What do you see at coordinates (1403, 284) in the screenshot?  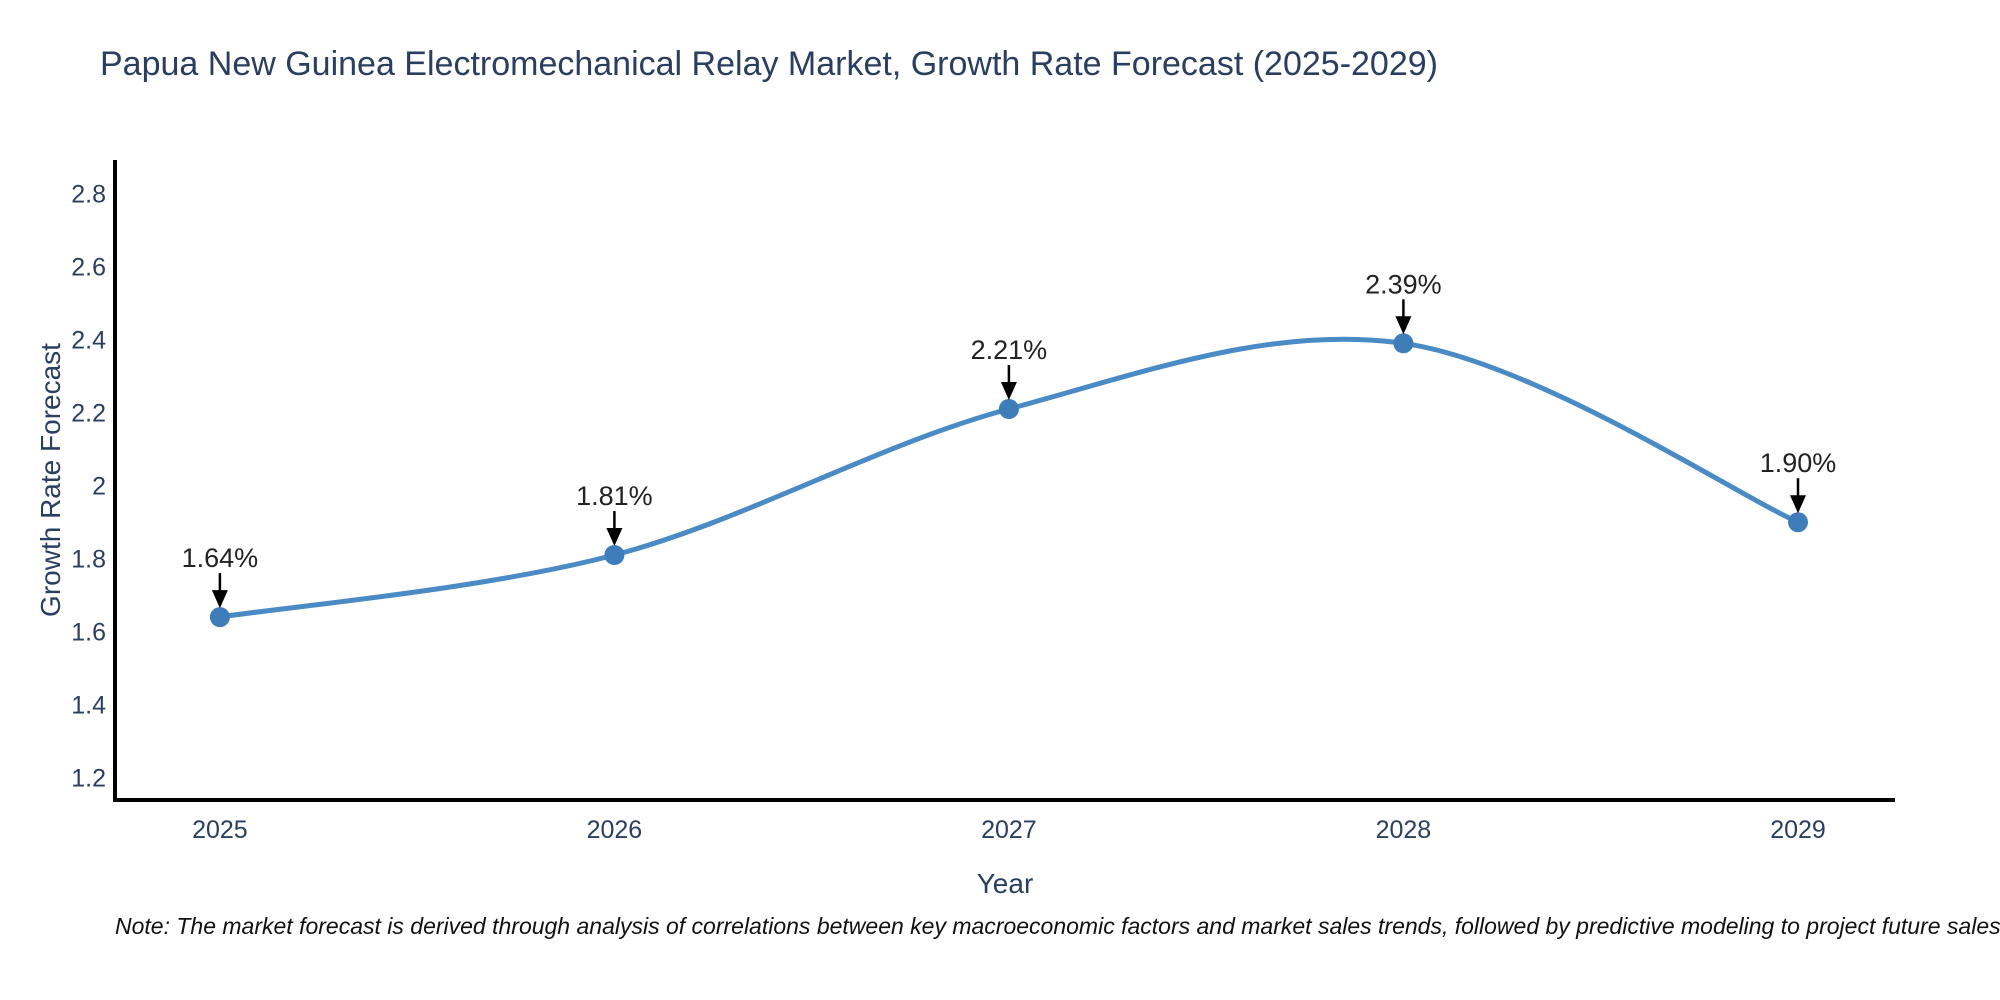 I see `annotation-label-2028: 2.39%` at bounding box center [1403, 284].